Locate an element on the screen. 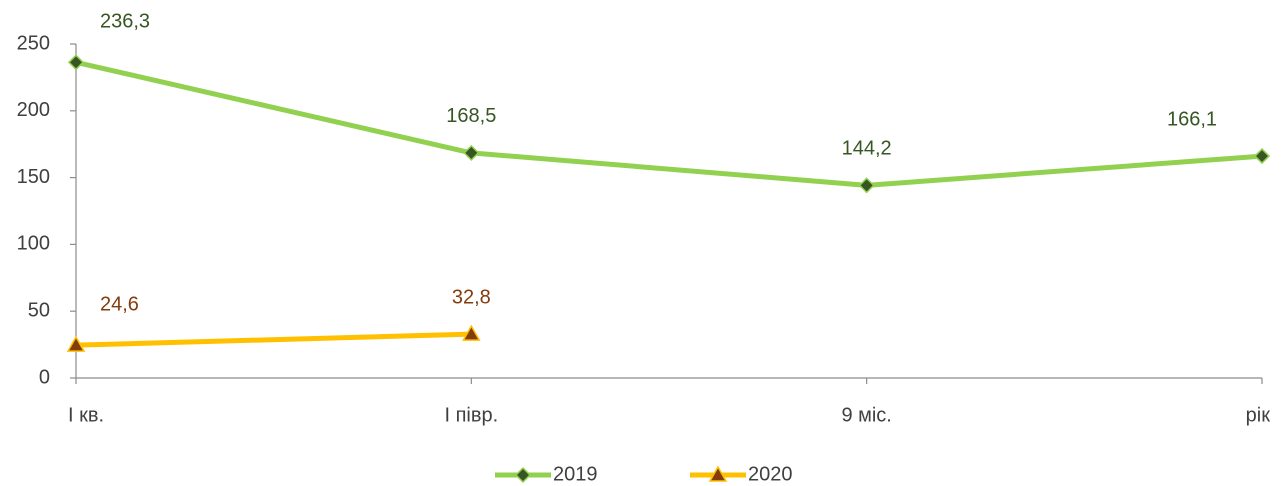 The height and width of the screenshot is (486, 1283). data-label: 24,6 is located at coordinates (119, 304).